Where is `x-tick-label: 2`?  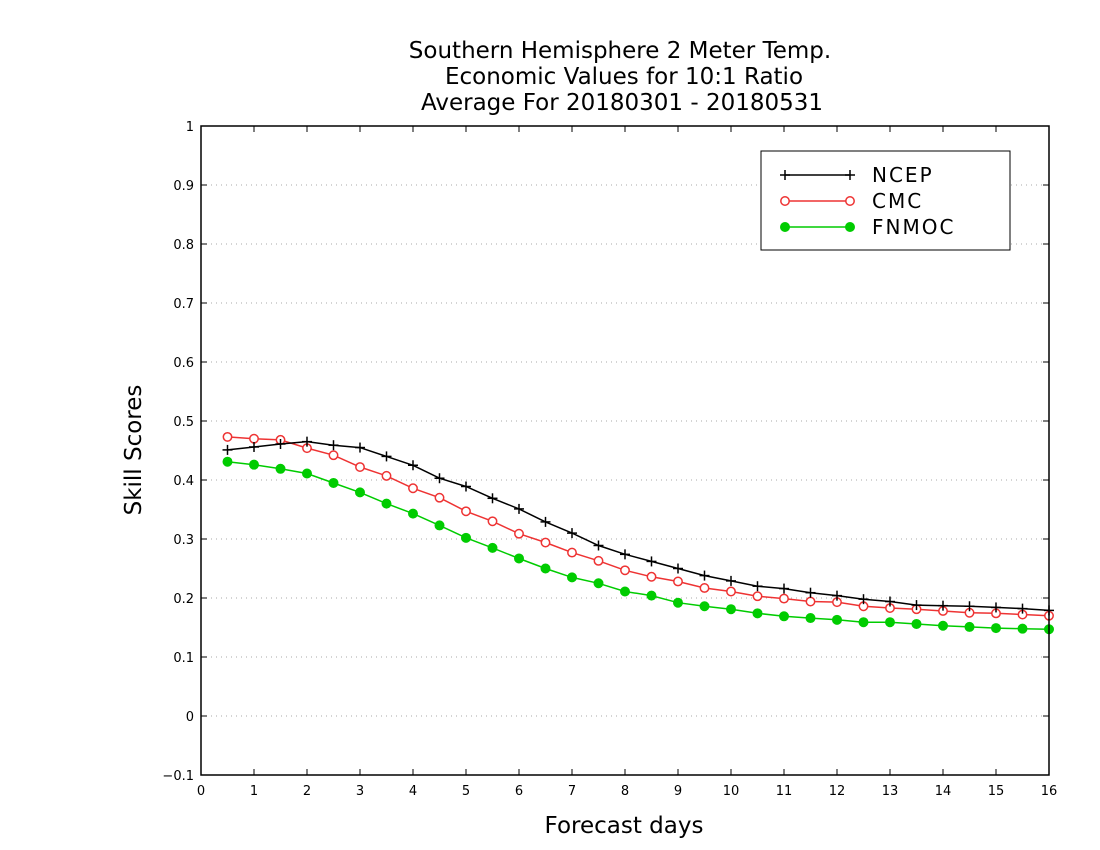 x-tick-label: 2 is located at coordinates (307, 791).